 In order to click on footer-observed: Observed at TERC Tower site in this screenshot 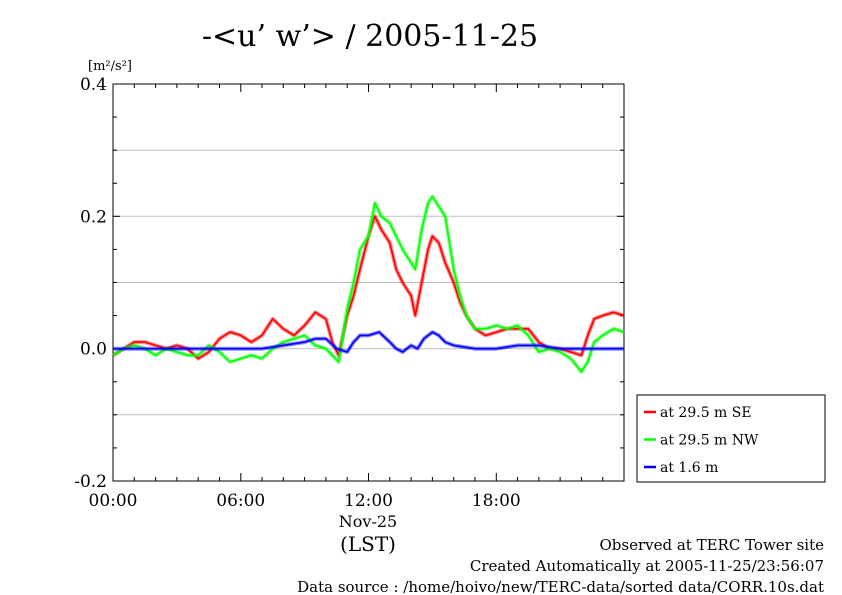, I will do `click(711, 545)`.